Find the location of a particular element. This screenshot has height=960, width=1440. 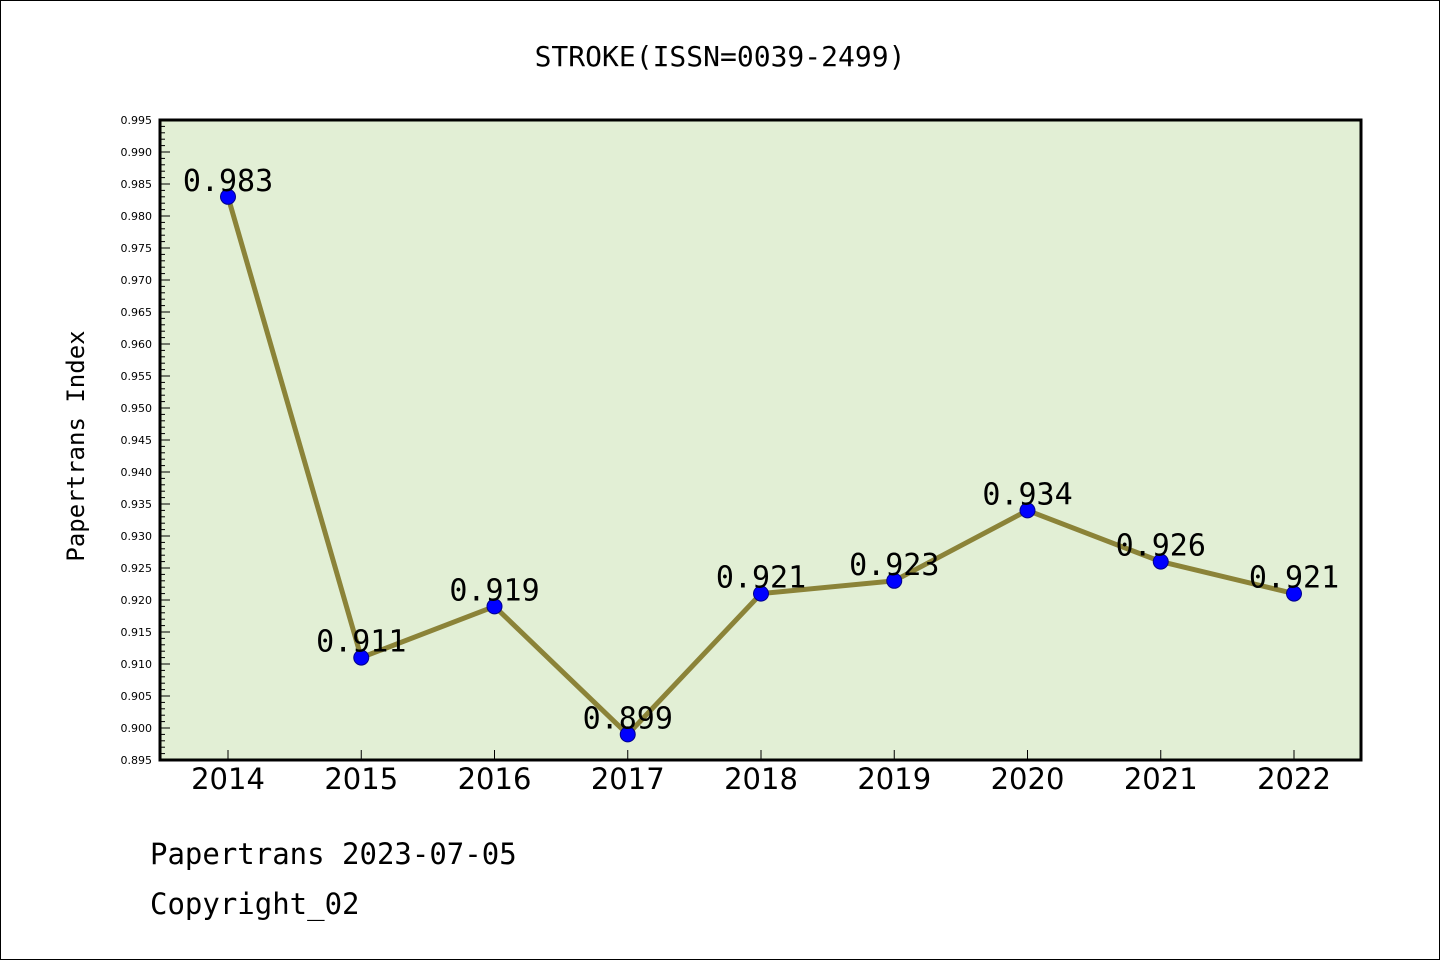

y-tick-label: 0.920 is located at coordinates (137, 600).